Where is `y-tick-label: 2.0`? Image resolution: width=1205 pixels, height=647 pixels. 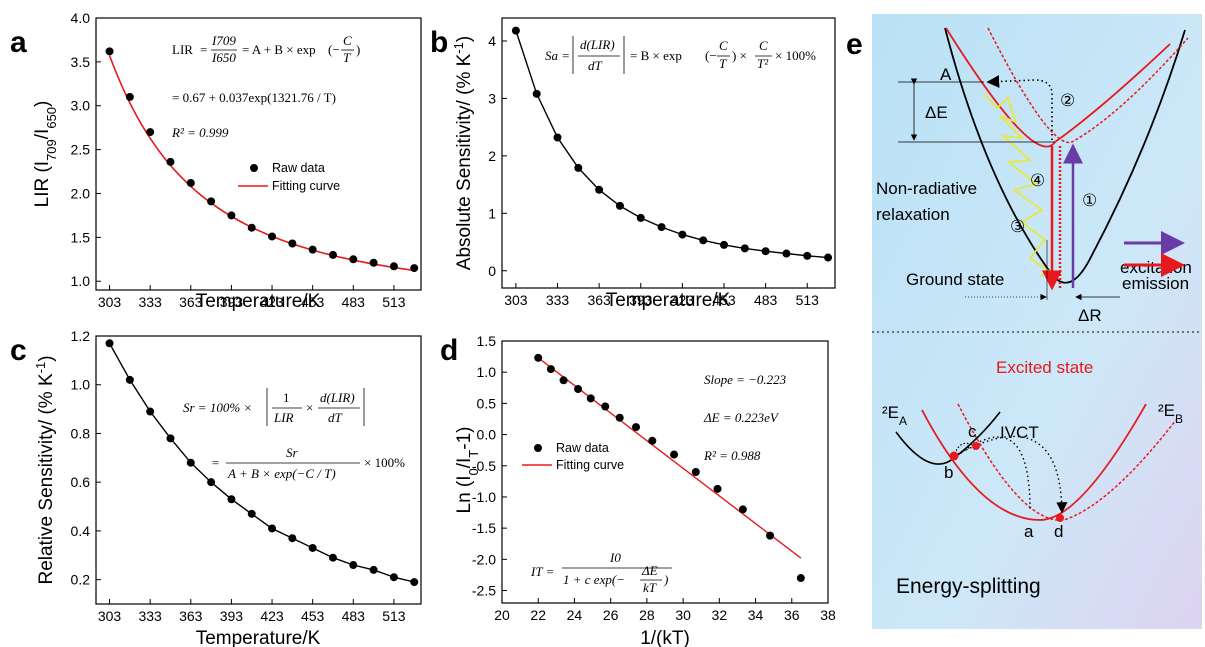
y-tick-label: 2.0 is located at coordinates (81, 193).